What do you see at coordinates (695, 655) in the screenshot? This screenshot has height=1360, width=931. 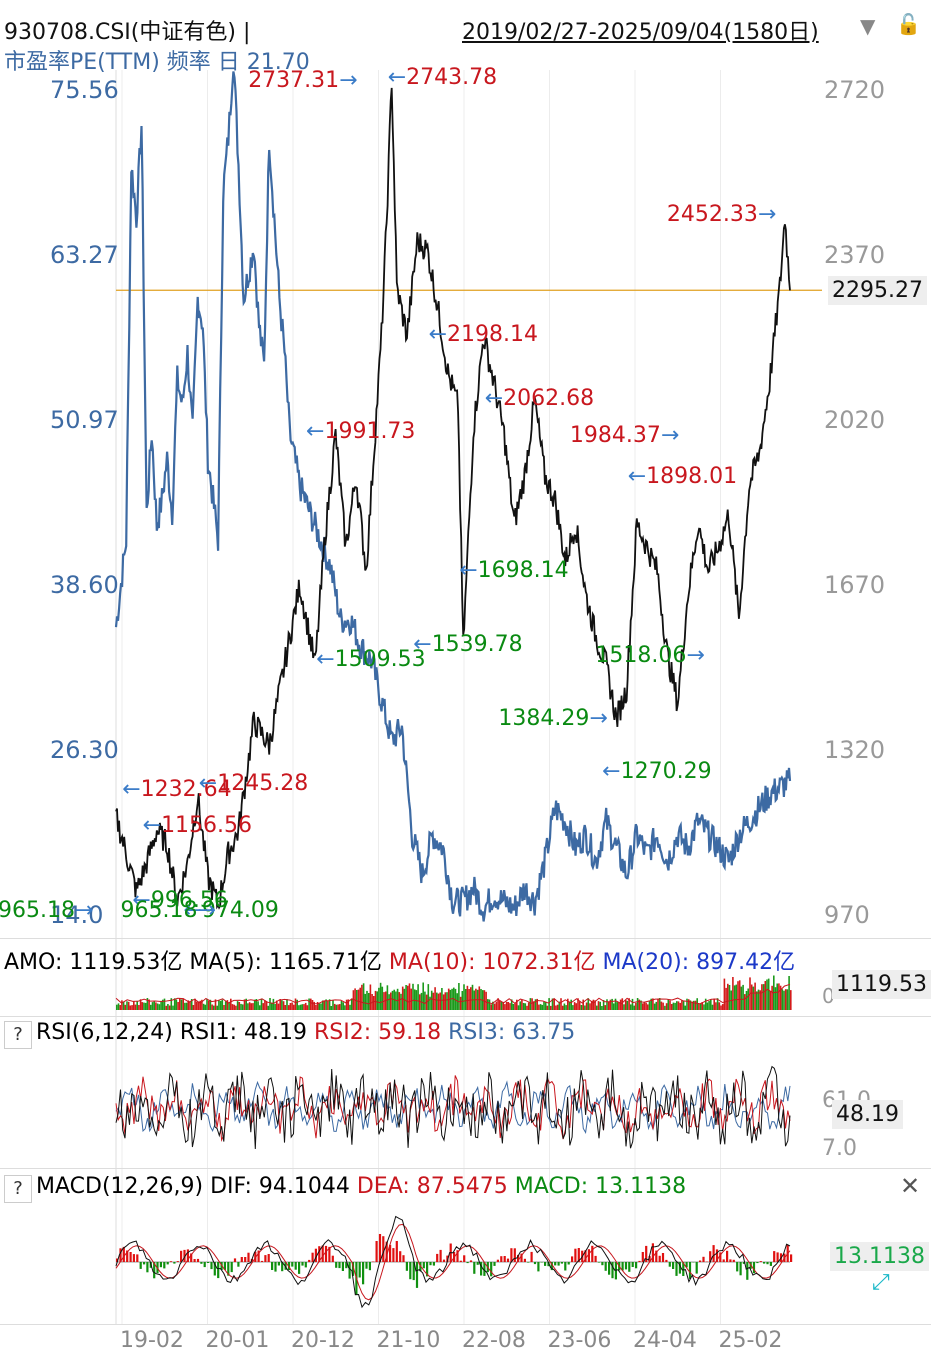 I see `arrow-right-icon: →` at bounding box center [695, 655].